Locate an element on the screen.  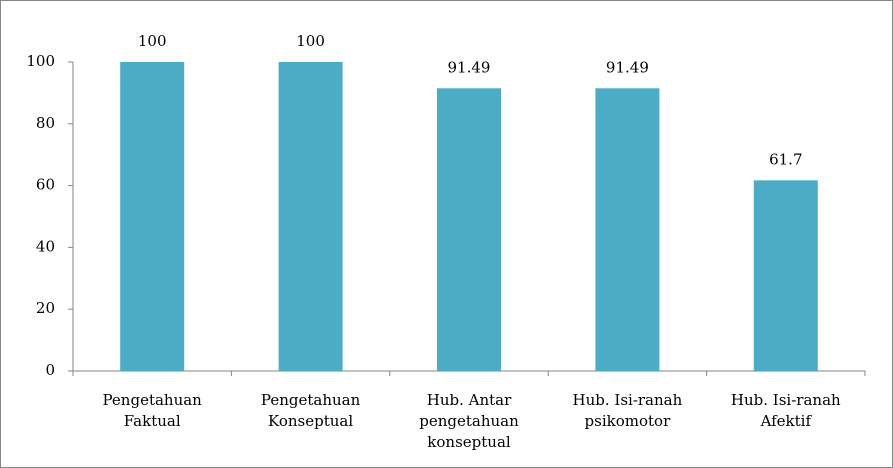
y-tick-label: 80 is located at coordinates (45, 123).